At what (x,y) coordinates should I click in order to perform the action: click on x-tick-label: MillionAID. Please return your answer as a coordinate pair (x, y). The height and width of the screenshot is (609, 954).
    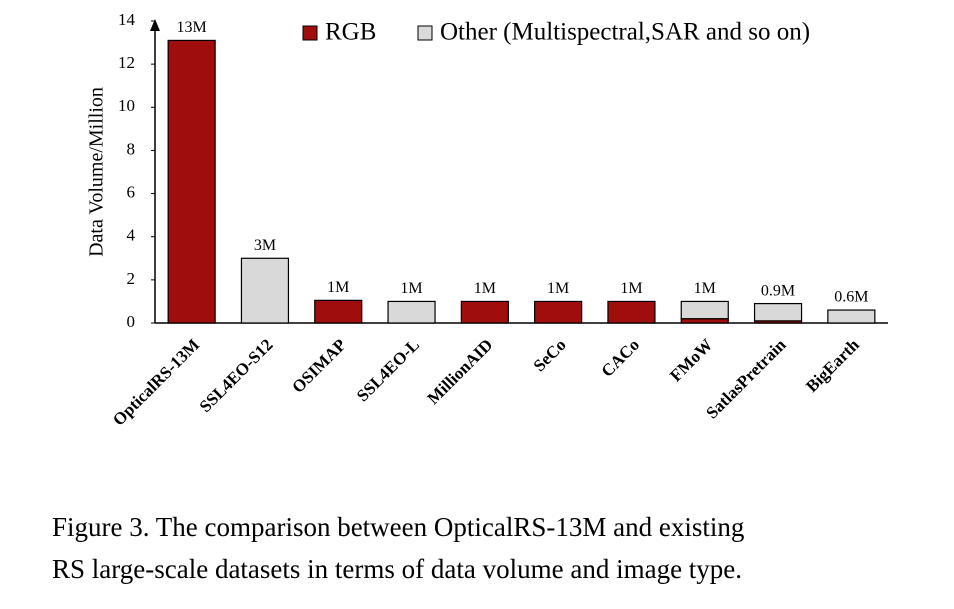
    Looking at the image, I should click on (460, 371).